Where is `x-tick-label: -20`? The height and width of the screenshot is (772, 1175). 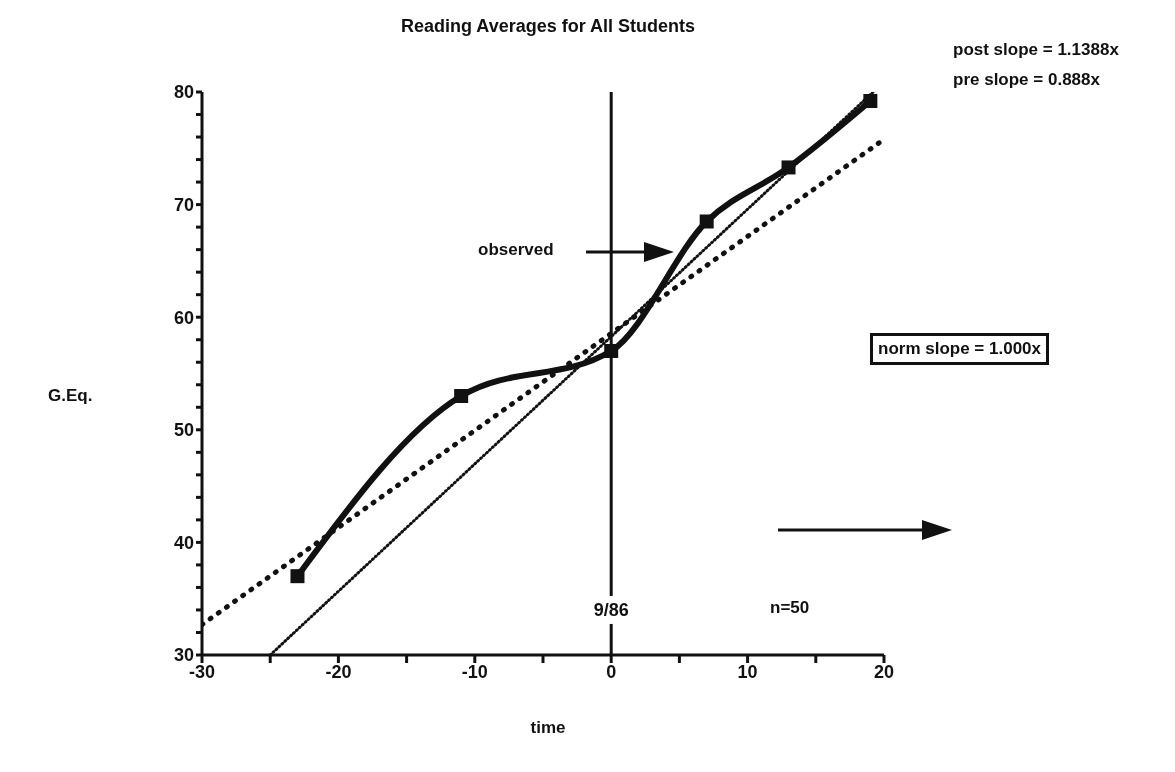
x-tick-label: -20 is located at coordinates (338, 671).